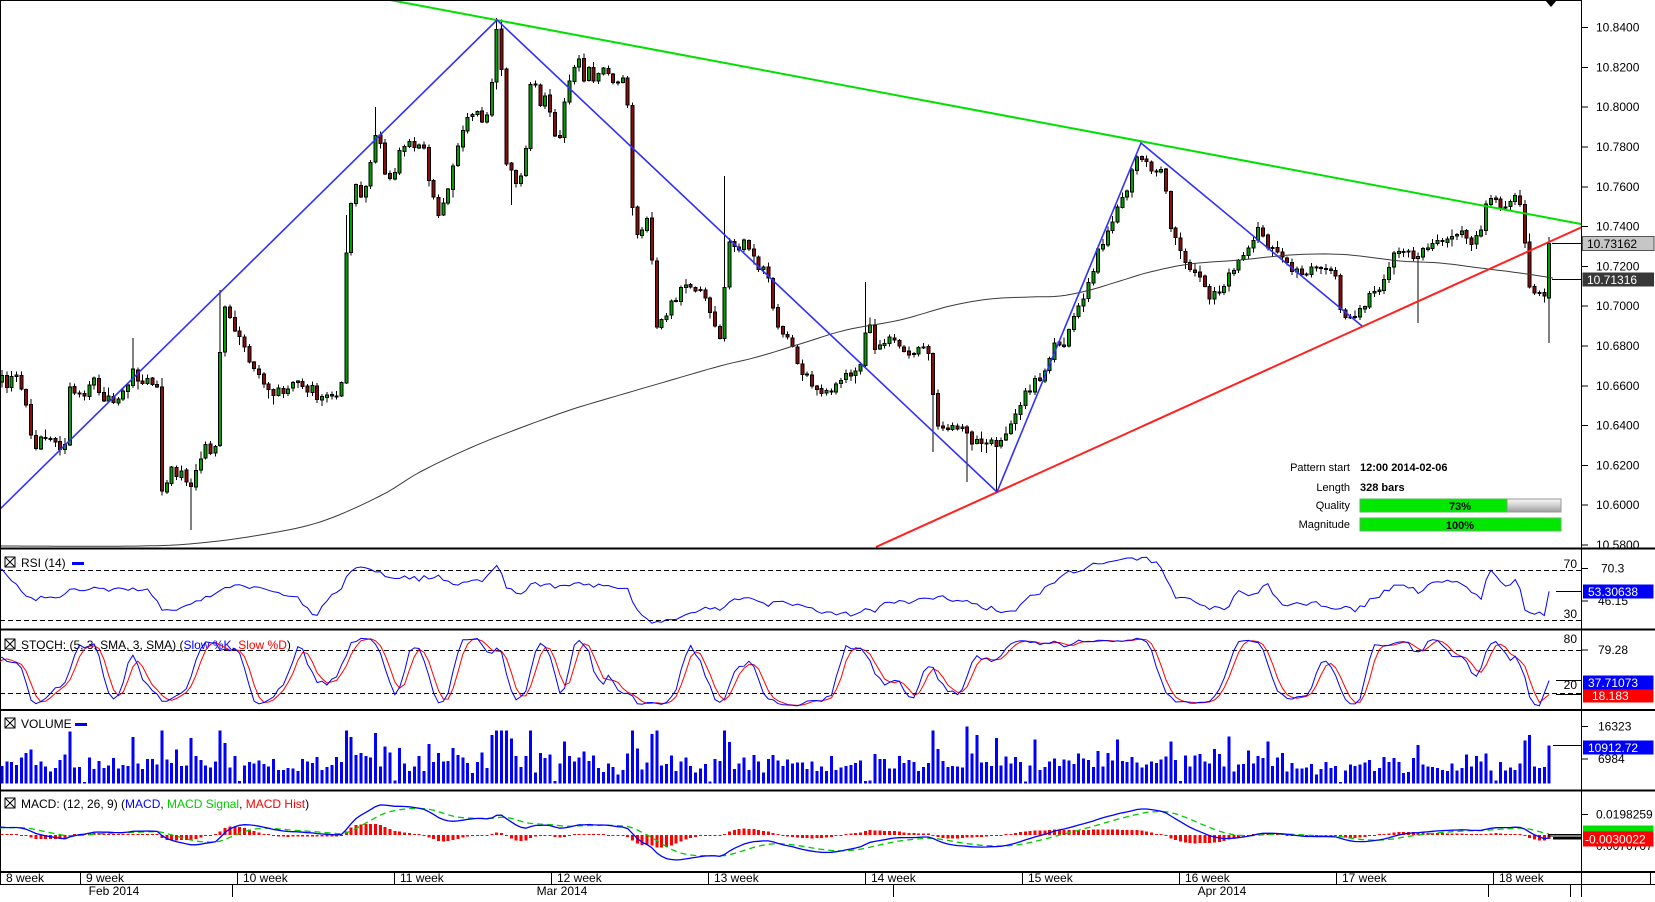 This screenshot has width=1655, height=902. What do you see at coordinates (1571, 685) in the screenshot?
I see `svg-text: 20` at bounding box center [1571, 685].